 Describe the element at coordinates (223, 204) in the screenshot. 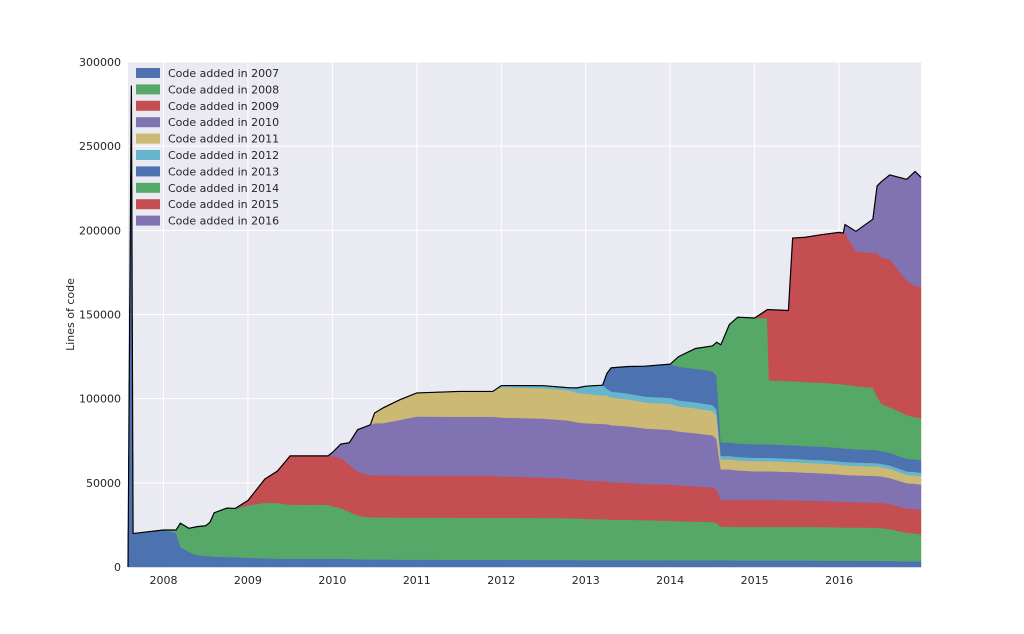

I see `legend-label: Code added in 2015` at that location.